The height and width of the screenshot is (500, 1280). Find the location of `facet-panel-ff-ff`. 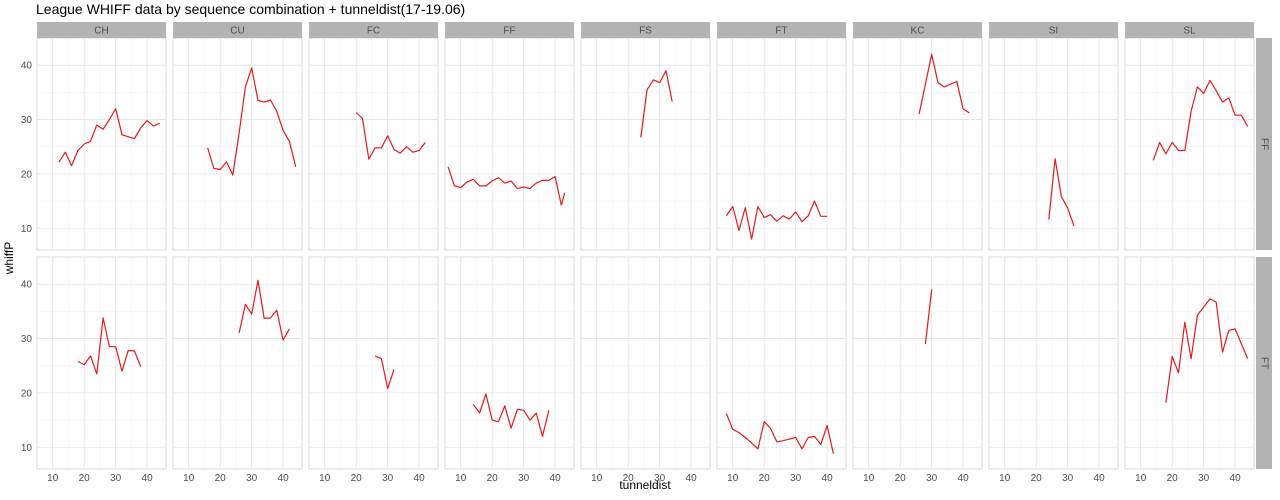

facet-panel-ff-ff is located at coordinates (509, 144).